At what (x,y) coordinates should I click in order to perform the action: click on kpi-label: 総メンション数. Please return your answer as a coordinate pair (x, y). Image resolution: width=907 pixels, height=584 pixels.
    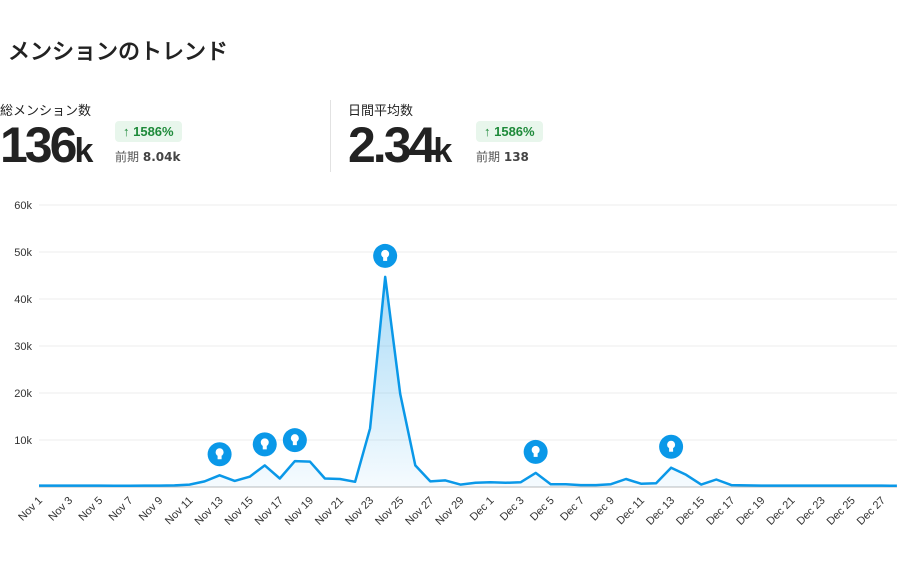
    Looking at the image, I should click on (46, 111).